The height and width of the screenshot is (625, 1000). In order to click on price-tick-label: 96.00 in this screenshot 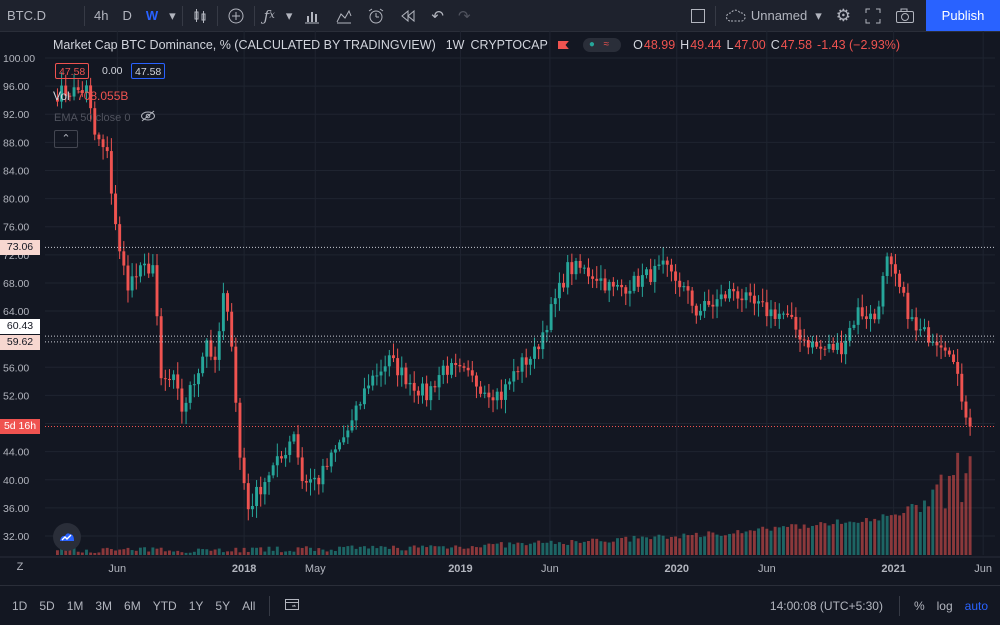, I will do `click(16, 87)`.